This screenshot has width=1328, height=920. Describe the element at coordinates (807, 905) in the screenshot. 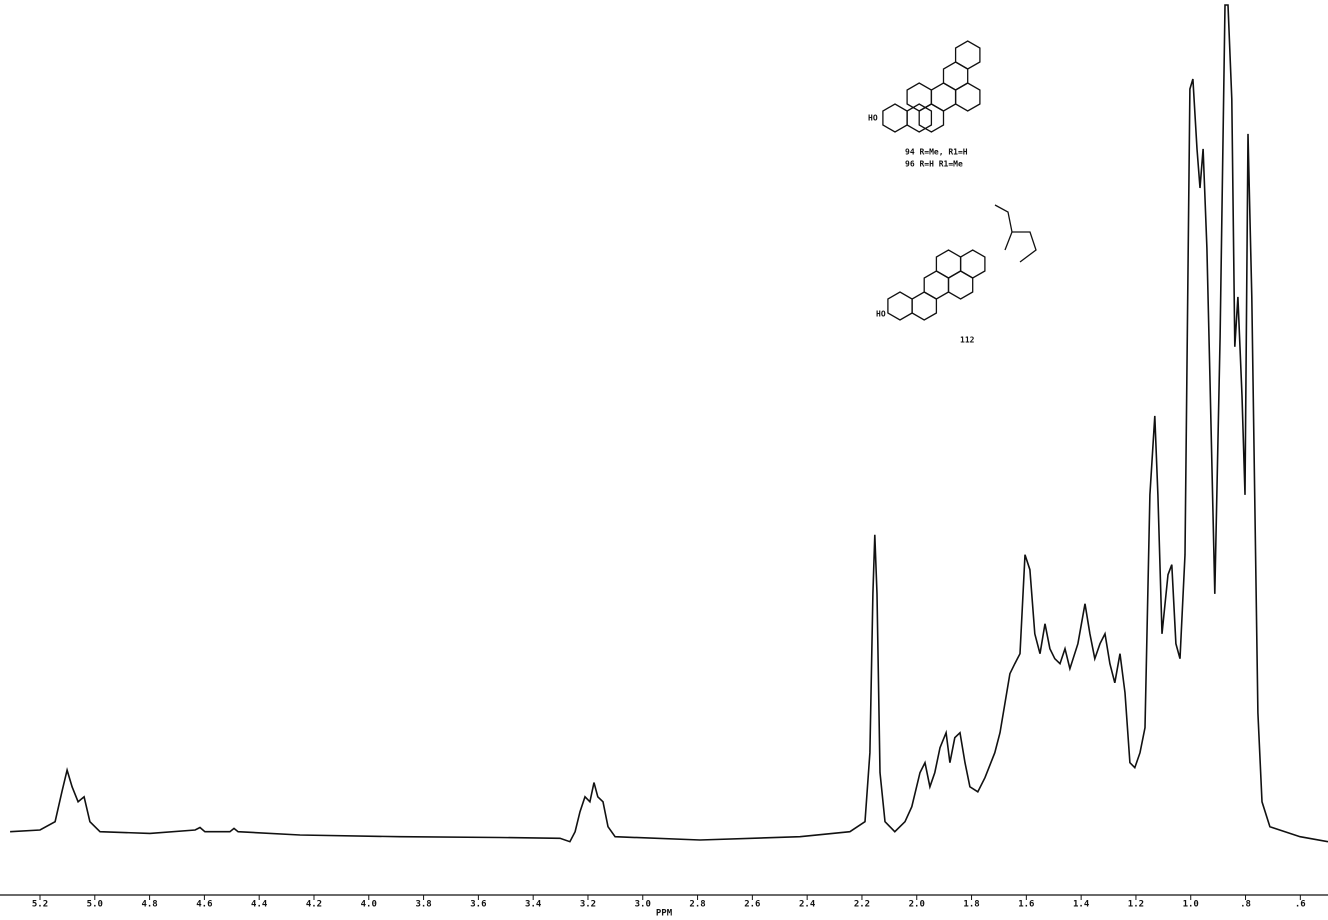

I see `x-tick-label: 2.4` at that location.